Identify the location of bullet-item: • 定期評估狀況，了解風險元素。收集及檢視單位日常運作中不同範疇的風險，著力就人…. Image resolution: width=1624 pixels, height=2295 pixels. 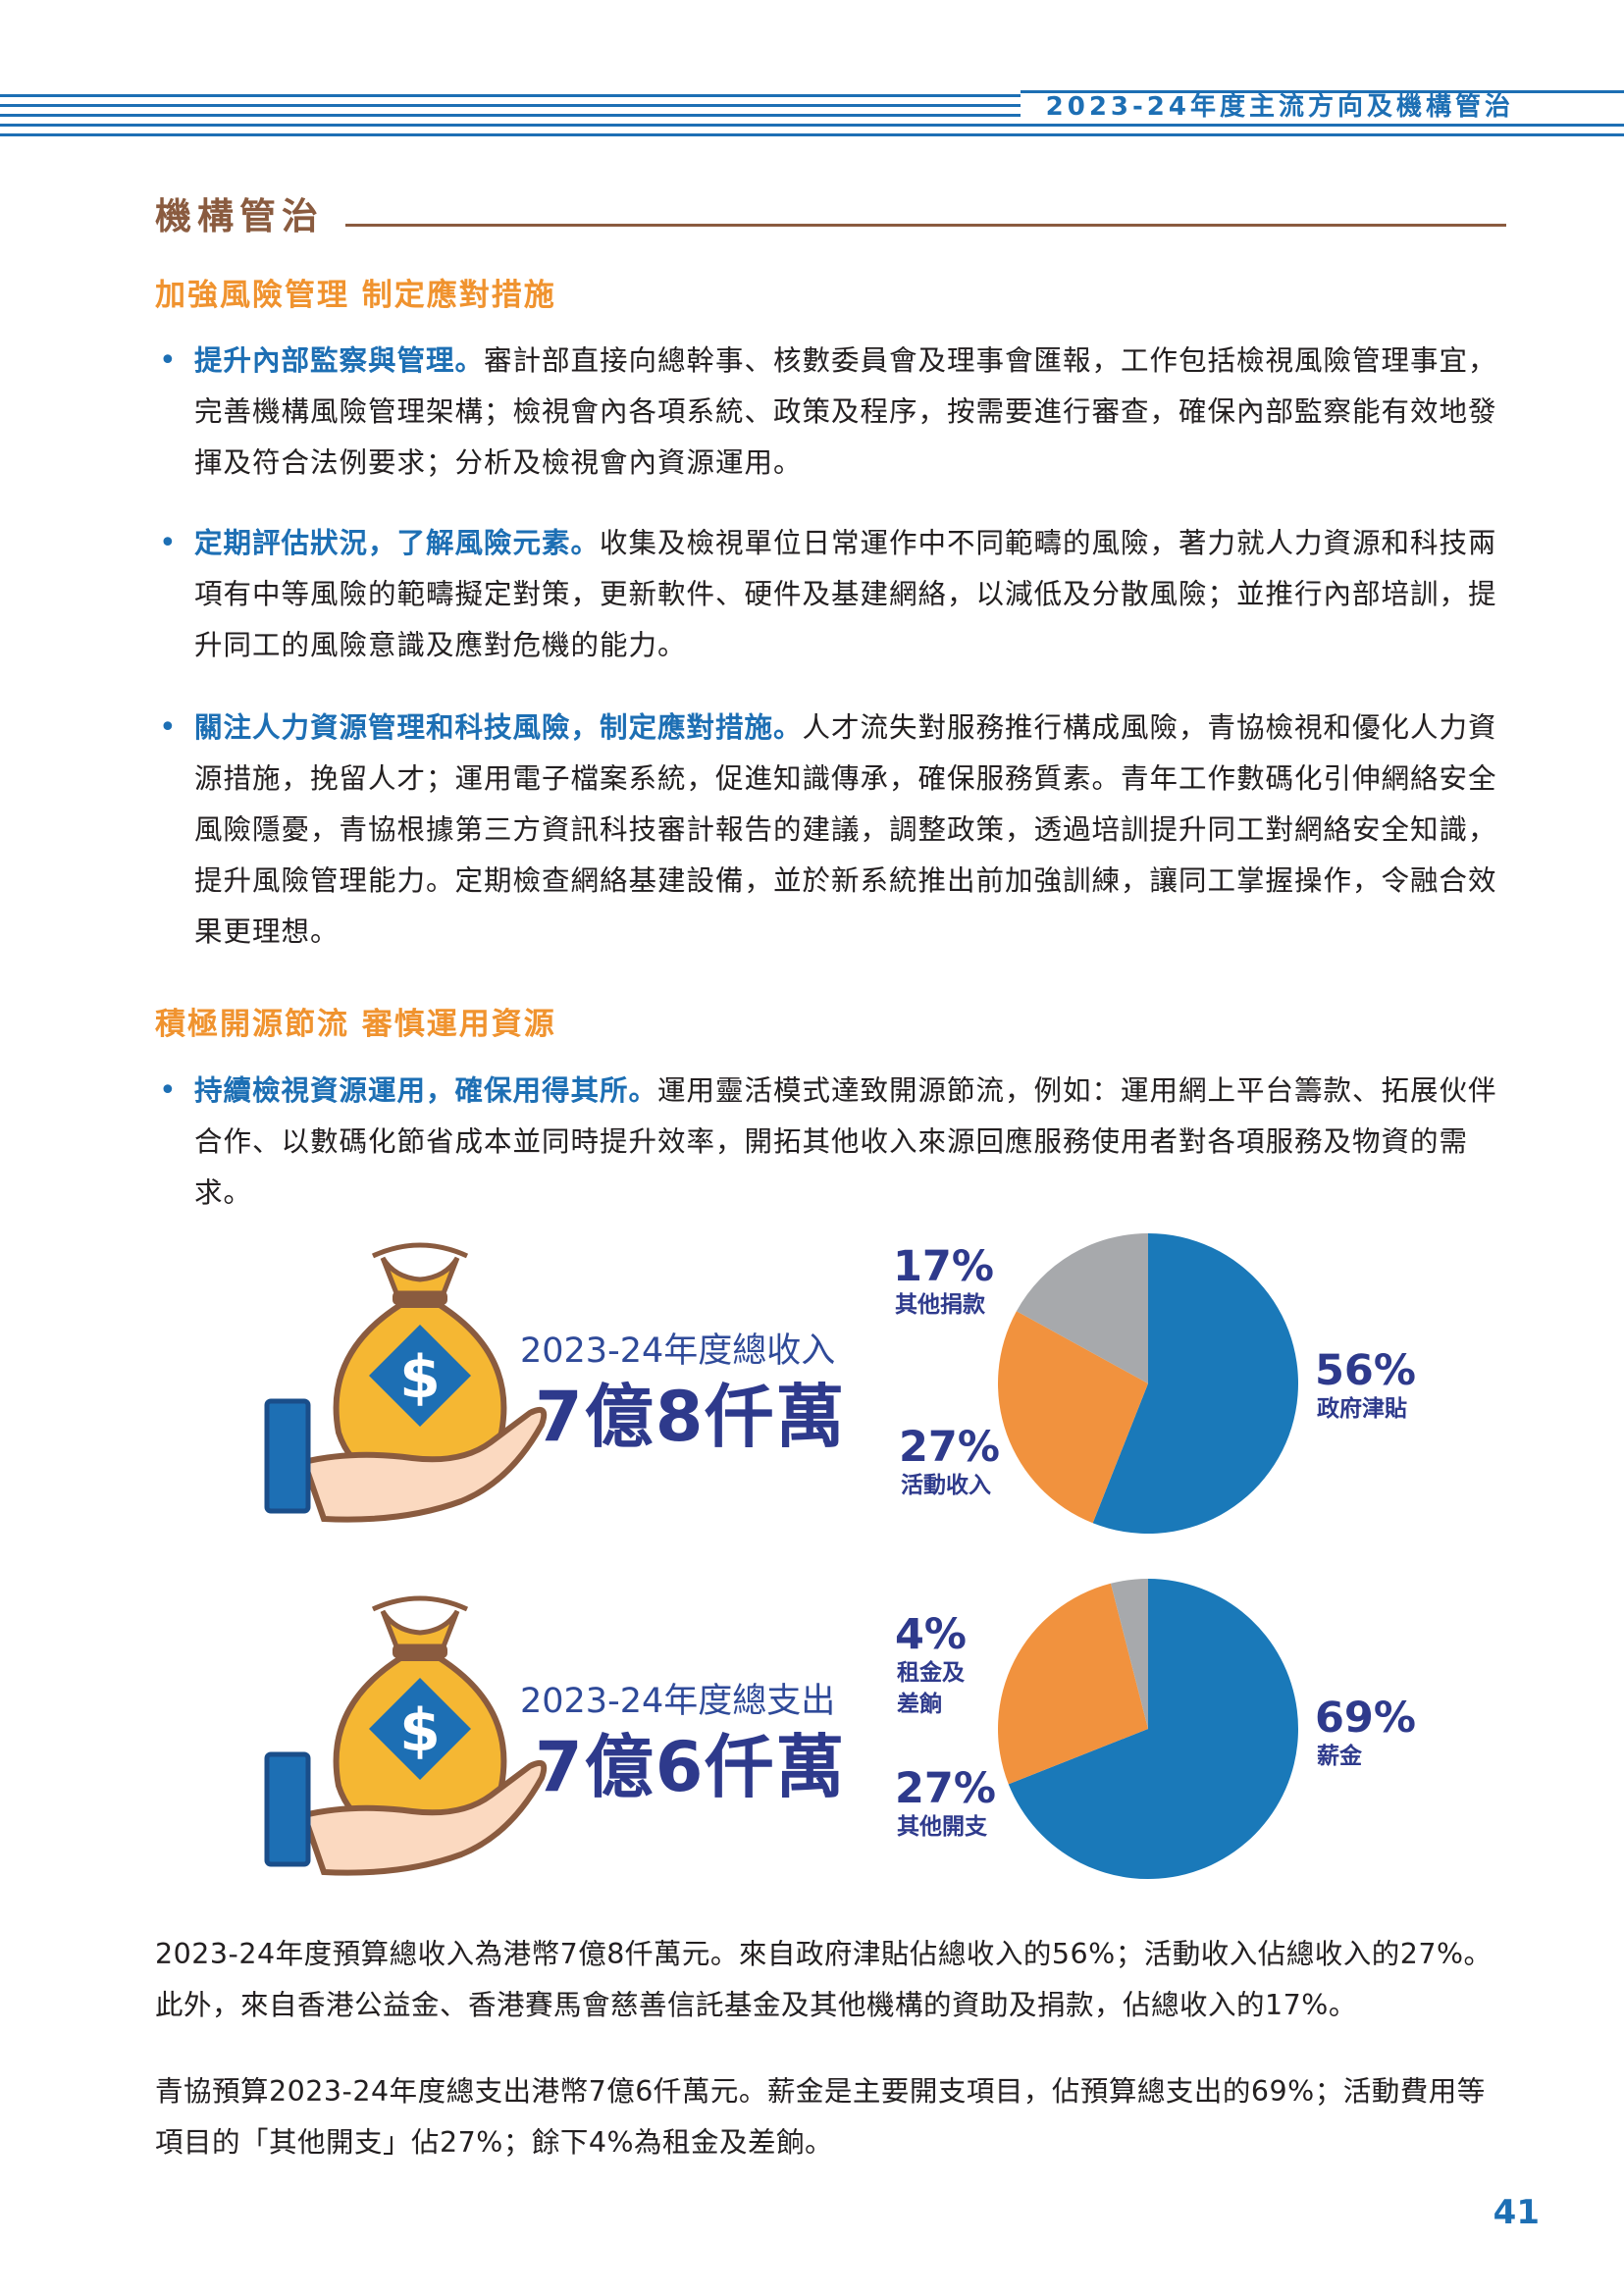
(832, 594).